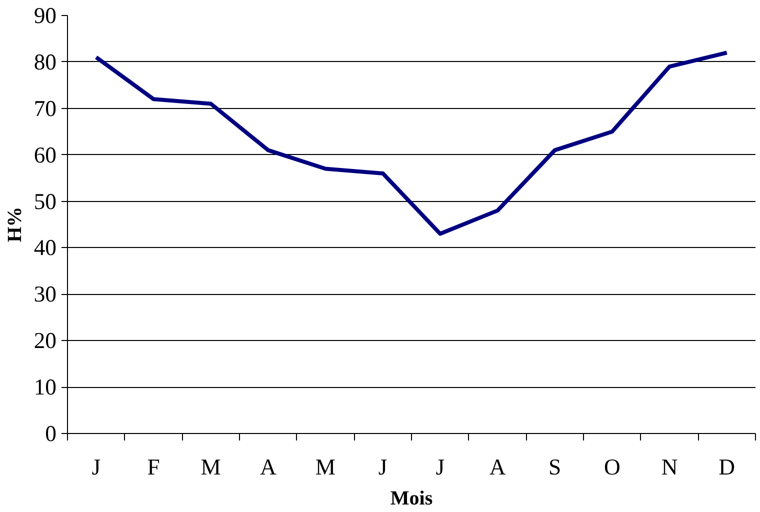 The height and width of the screenshot is (512, 760). Describe the element at coordinates (45, 294) in the screenshot. I see `y-tick-label: 30` at that location.